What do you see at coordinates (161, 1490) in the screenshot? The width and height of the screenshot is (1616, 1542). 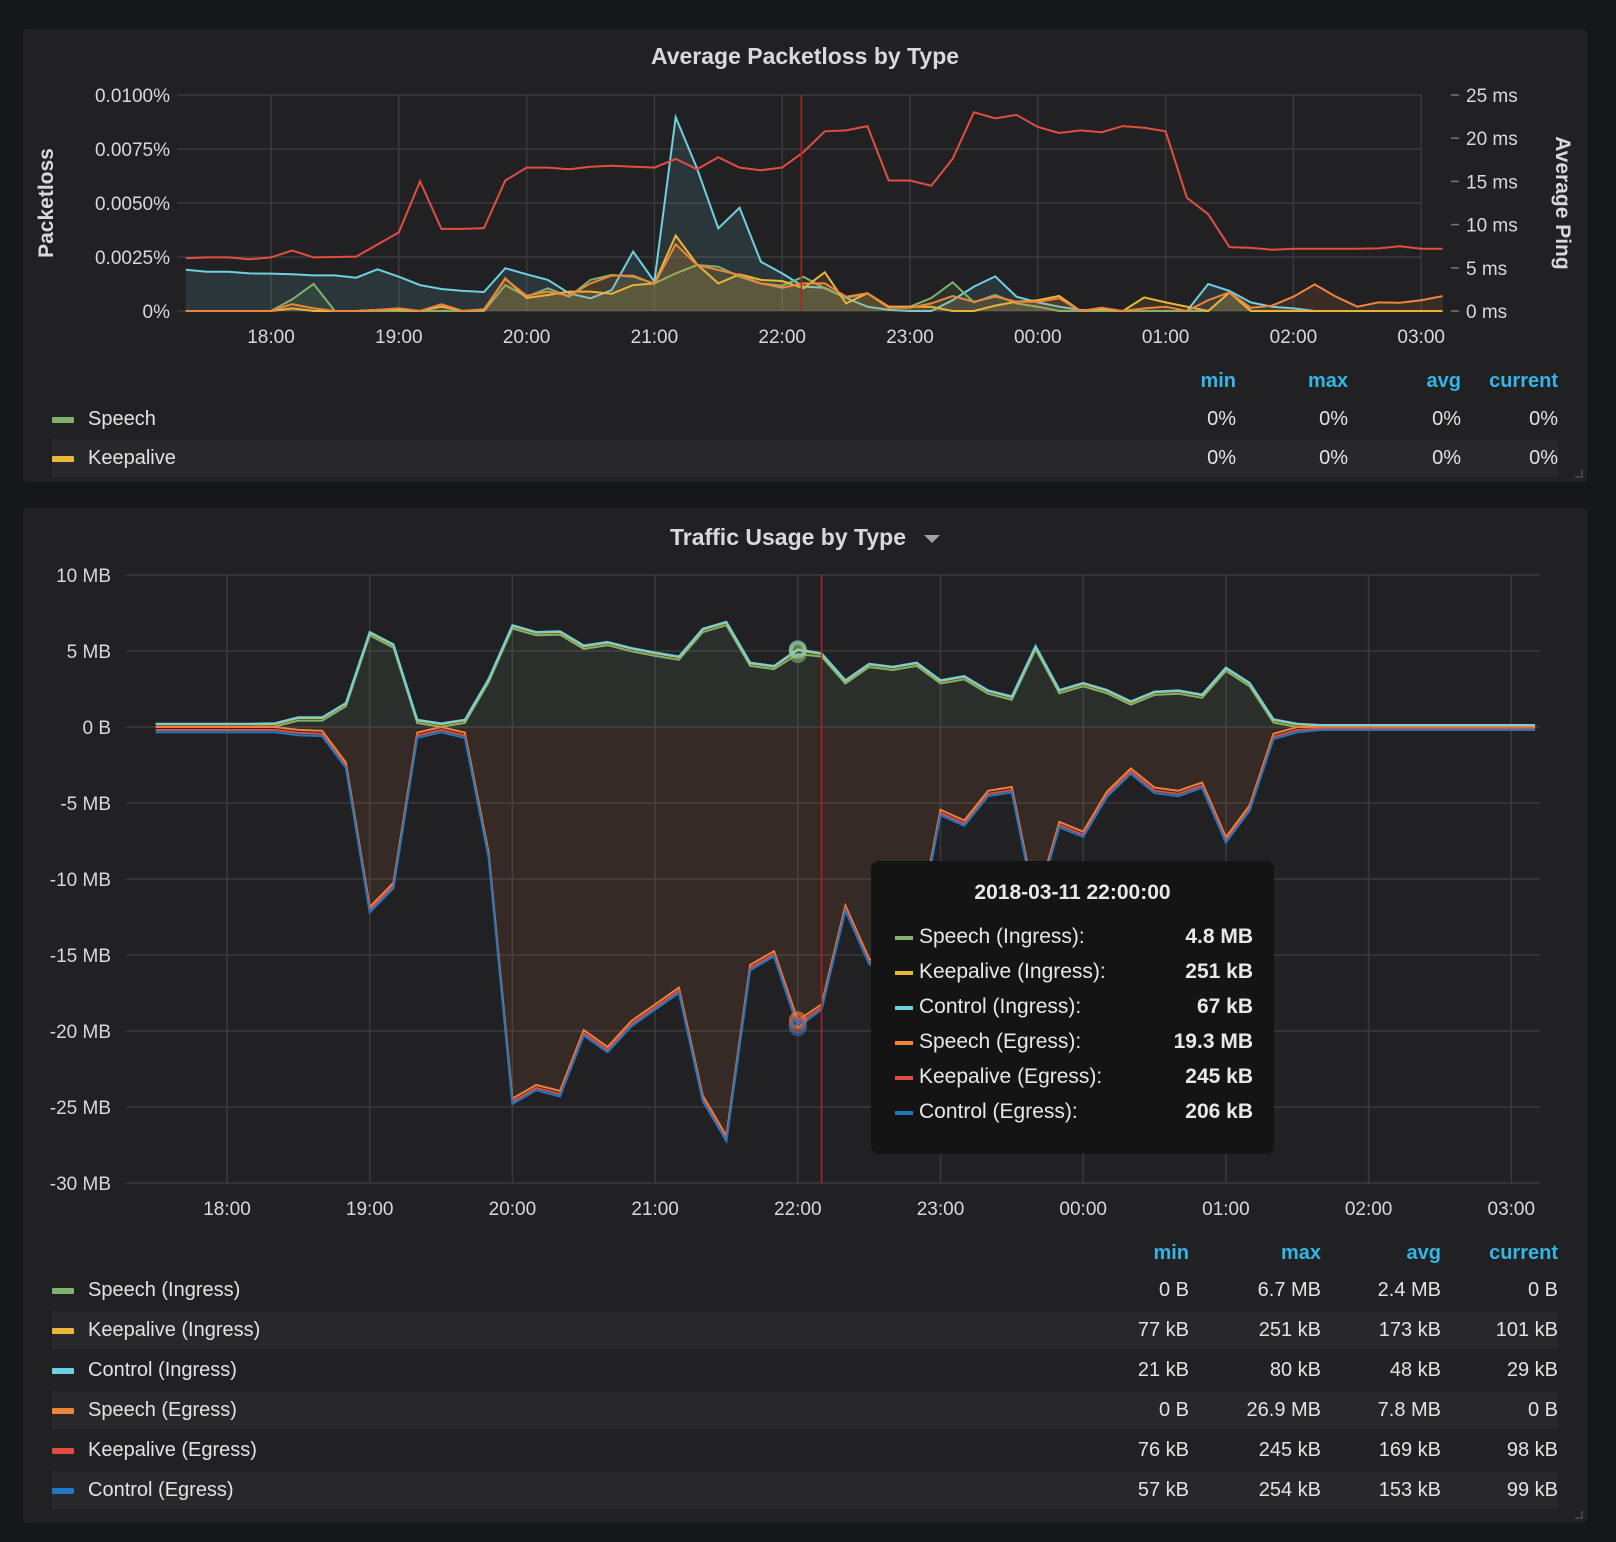 I see `legend-series-name: Control (Egress)` at bounding box center [161, 1490].